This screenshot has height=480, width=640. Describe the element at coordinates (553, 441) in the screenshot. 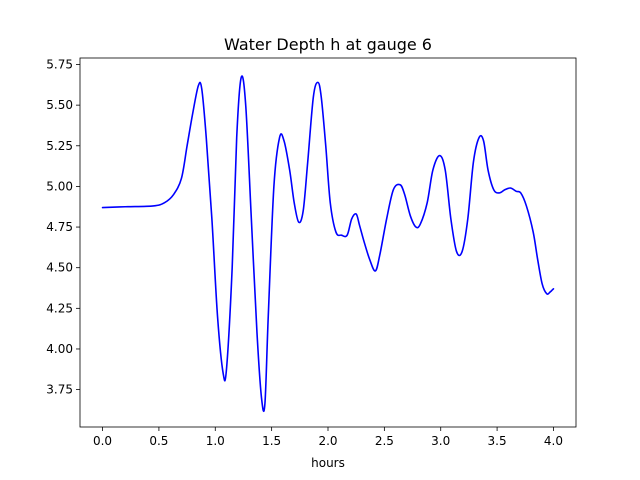

I see `x-tick-label: 4.0` at that location.